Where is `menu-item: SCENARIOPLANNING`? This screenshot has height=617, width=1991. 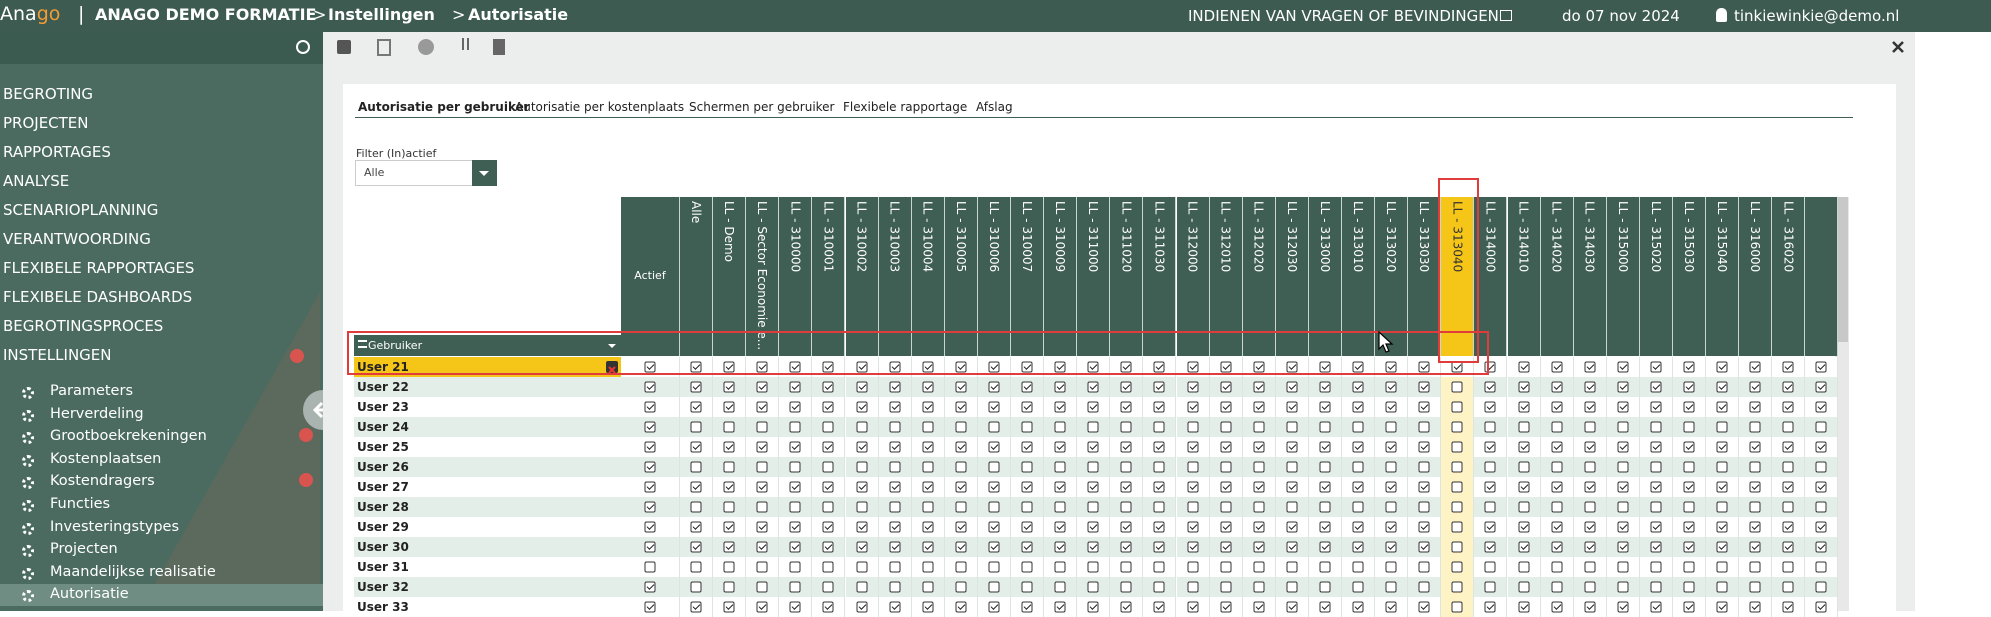
menu-item: SCENARIOPLANNING is located at coordinates (81, 210).